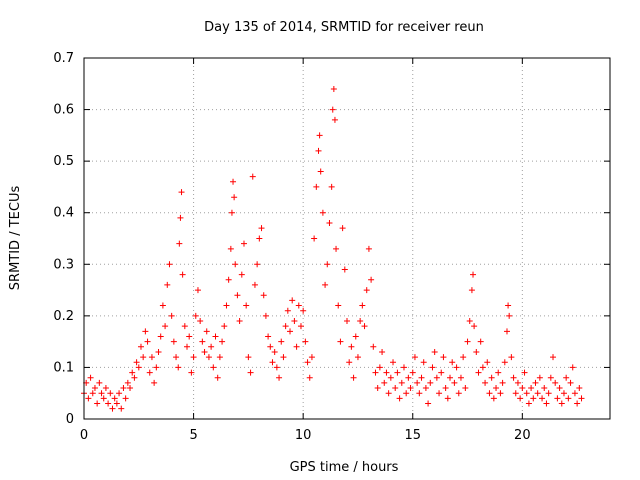  Describe the element at coordinates (63, 367) in the screenshot. I see `y-tick-label: 0.1` at that location.